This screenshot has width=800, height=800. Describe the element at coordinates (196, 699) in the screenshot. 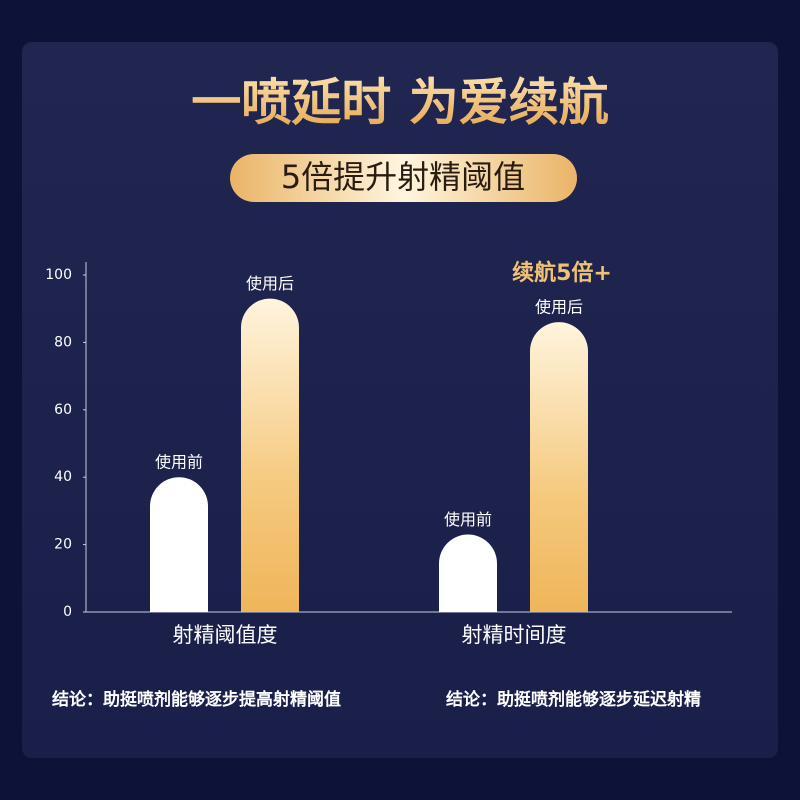

I see `conclusion: 结论：助挺喷剂能够逐步提高射精阈值` at that location.